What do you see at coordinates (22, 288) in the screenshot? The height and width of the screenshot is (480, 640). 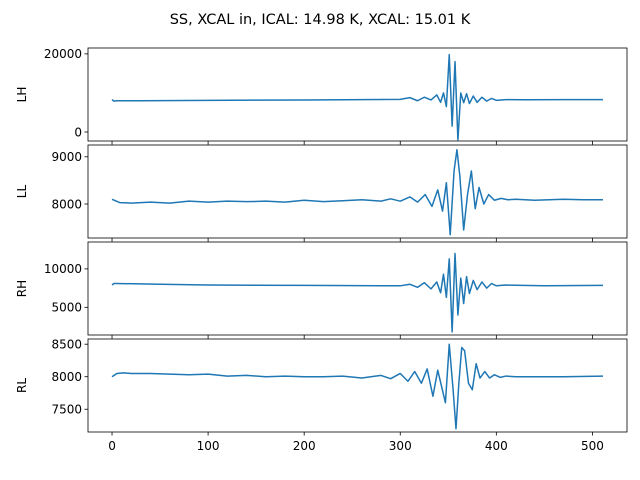 I see `y-axis-label: RH` at bounding box center [22, 288].